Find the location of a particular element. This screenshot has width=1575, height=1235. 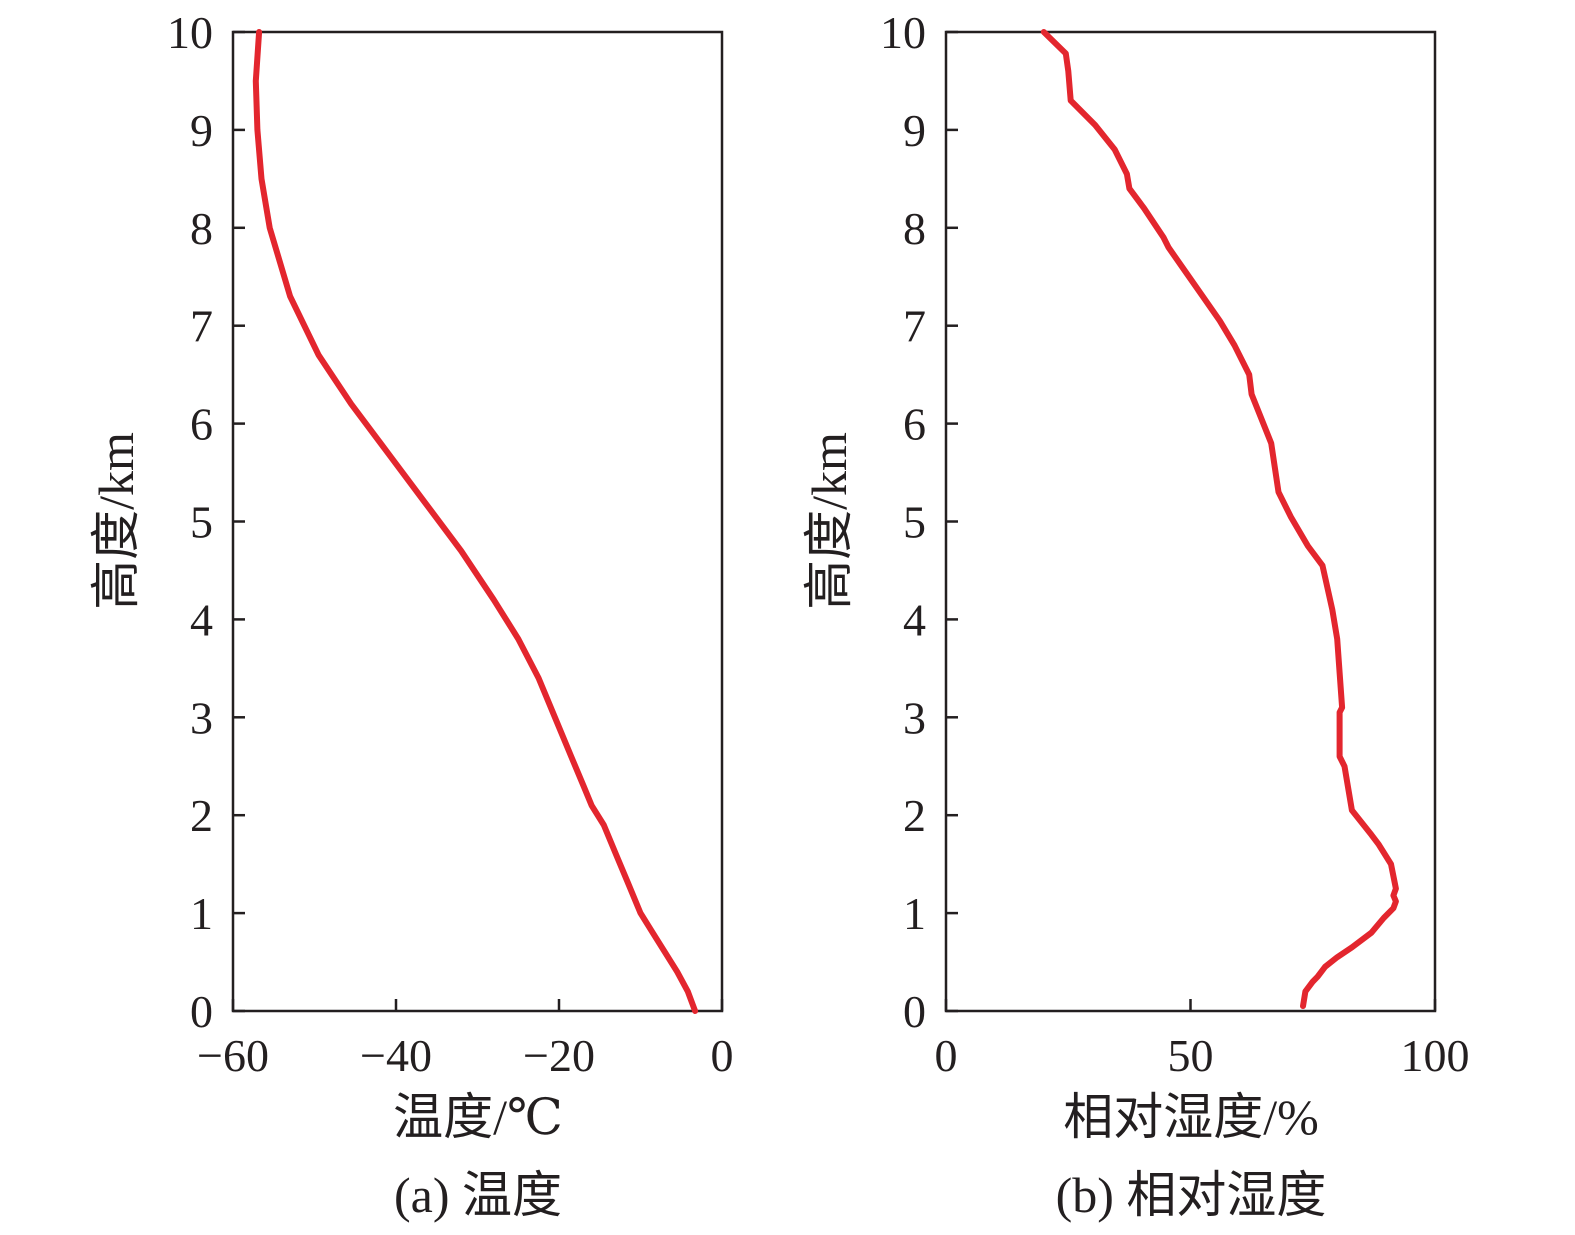

y-tick-label-temperature: 8 is located at coordinates (201, 228).